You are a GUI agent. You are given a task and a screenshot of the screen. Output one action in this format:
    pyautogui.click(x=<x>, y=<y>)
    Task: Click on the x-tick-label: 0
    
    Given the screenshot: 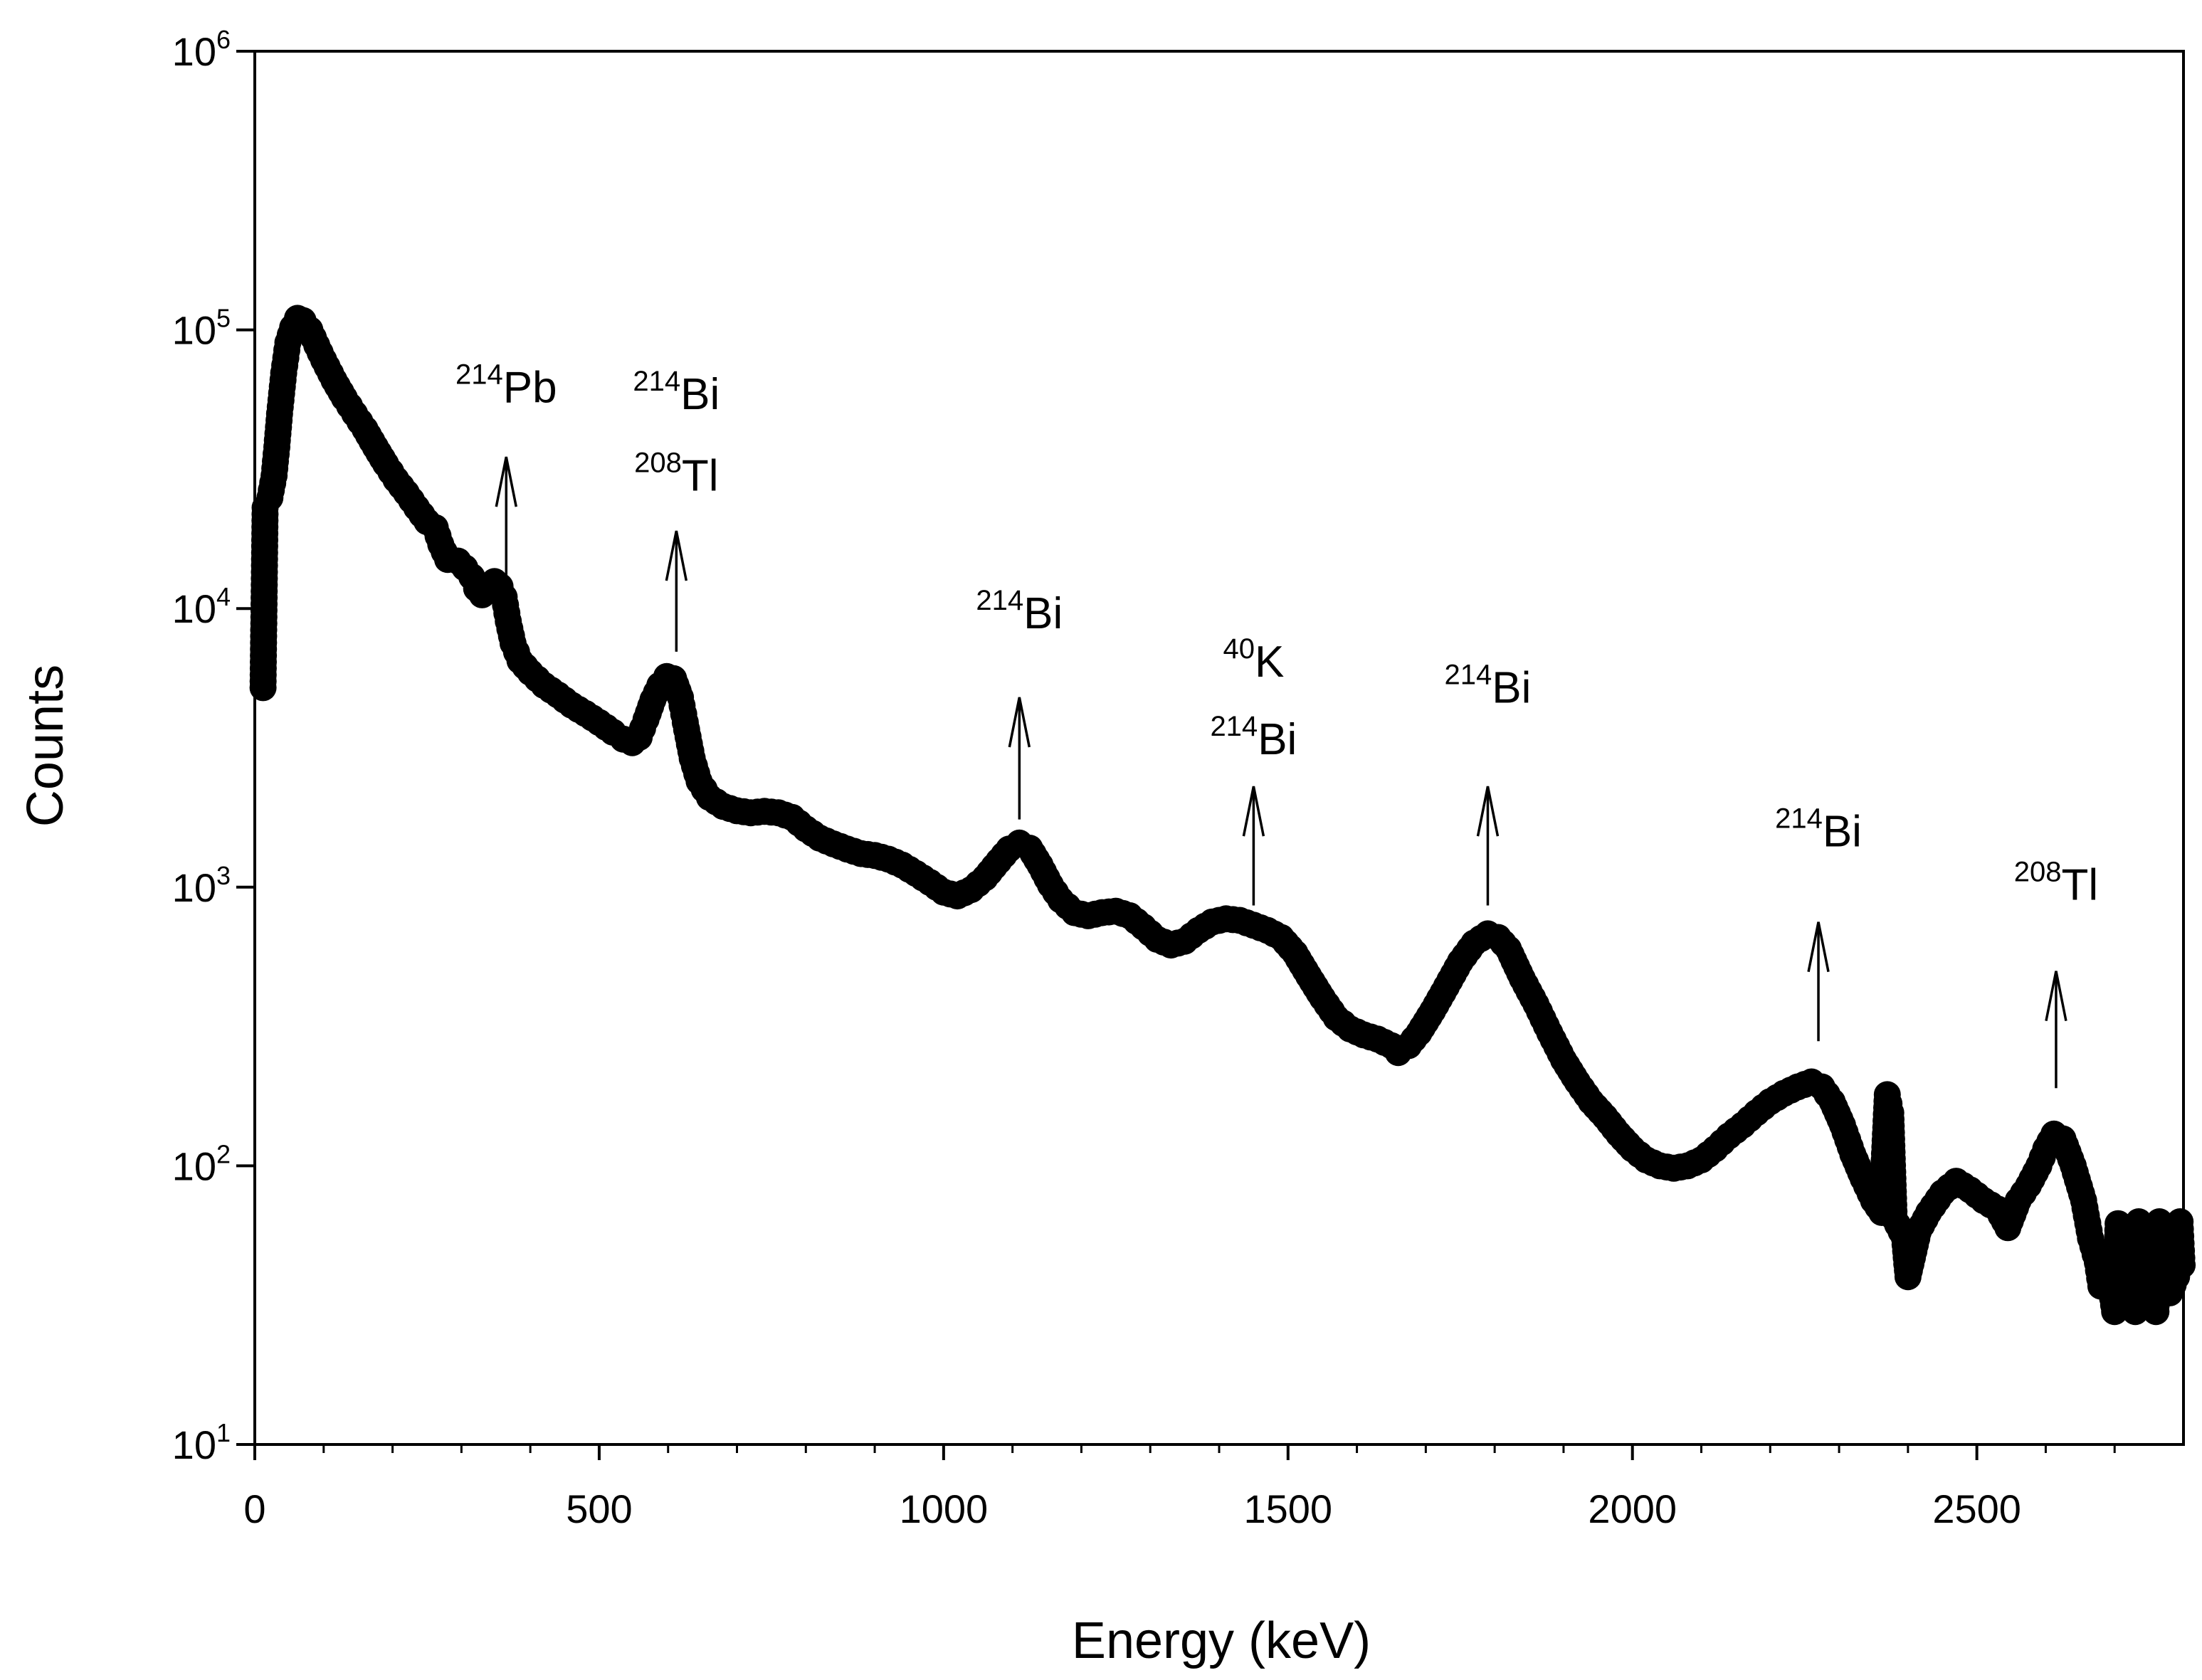 What is the action you would take?
    pyautogui.click(x=254, y=1508)
    